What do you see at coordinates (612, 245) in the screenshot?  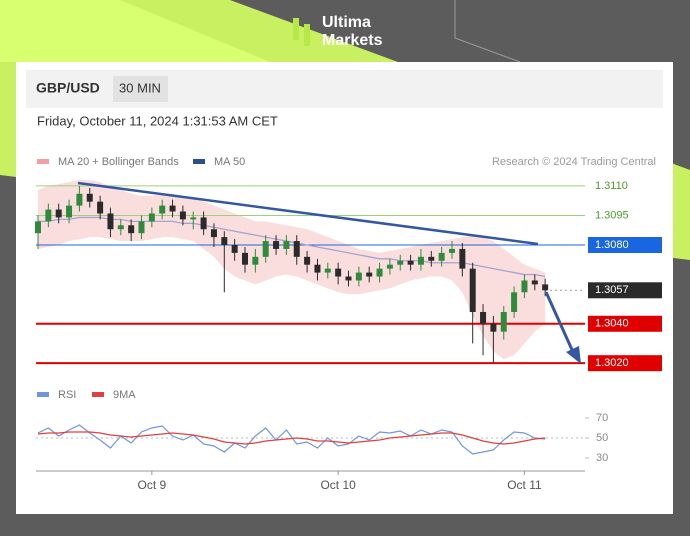 I see `level-label: 1.3080` at bounding box center [612, 245].